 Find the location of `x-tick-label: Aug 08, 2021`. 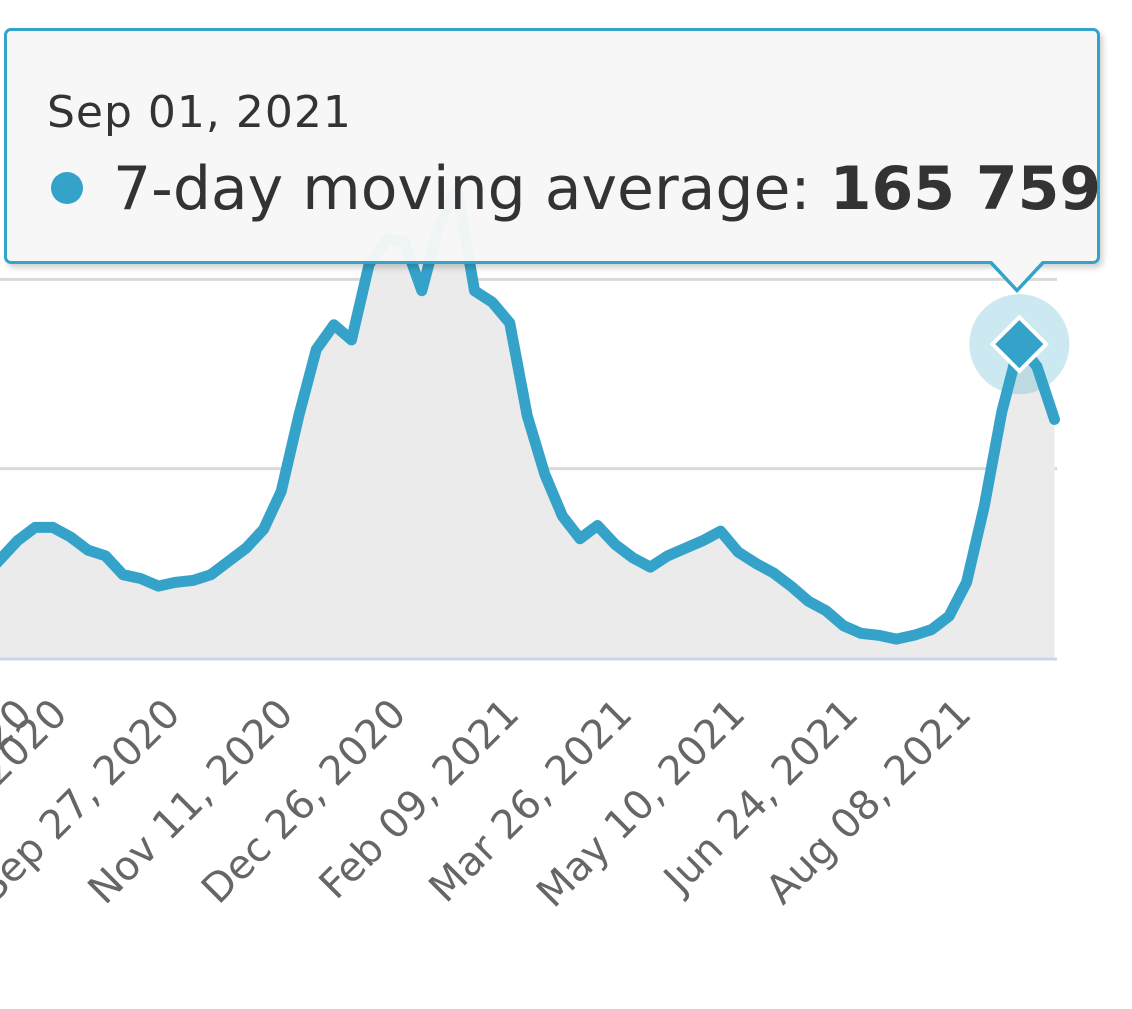

x-tick-label: Aug 08, 2021 is located at coordinates (868, 802).